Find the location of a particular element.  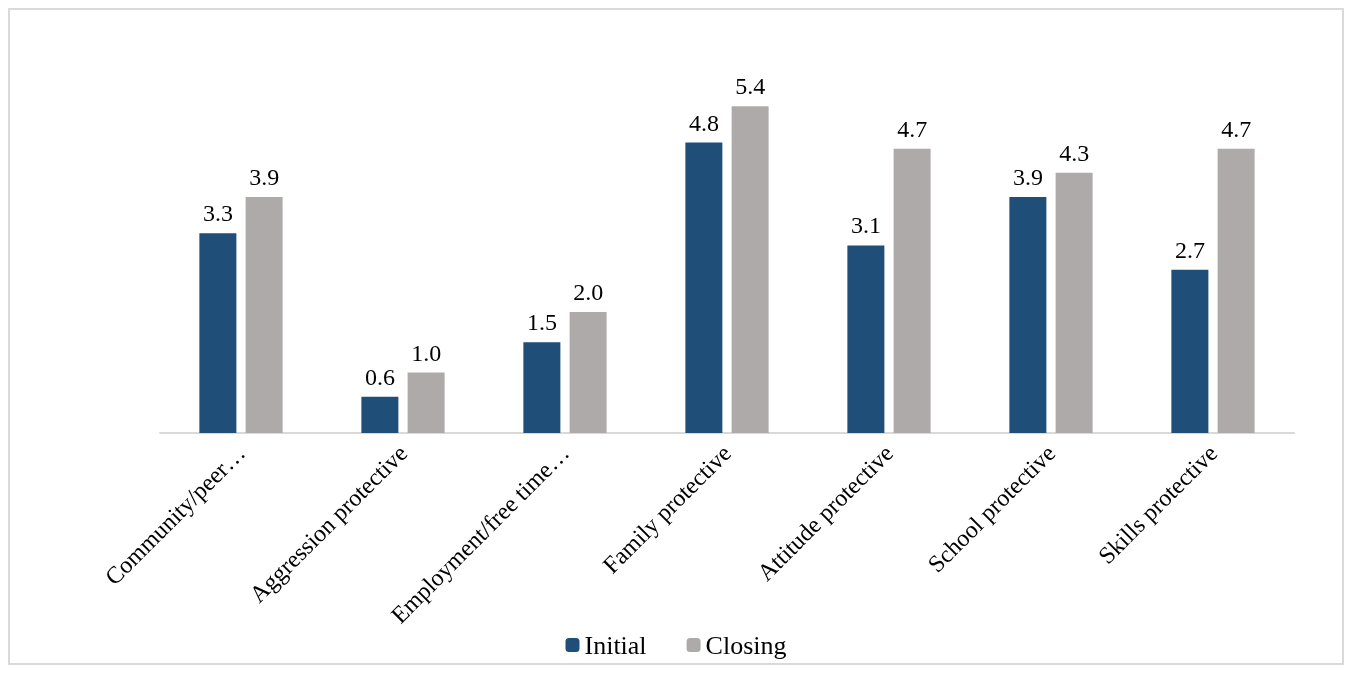

data-label: 5.4 is located at coordinates (750, 86).